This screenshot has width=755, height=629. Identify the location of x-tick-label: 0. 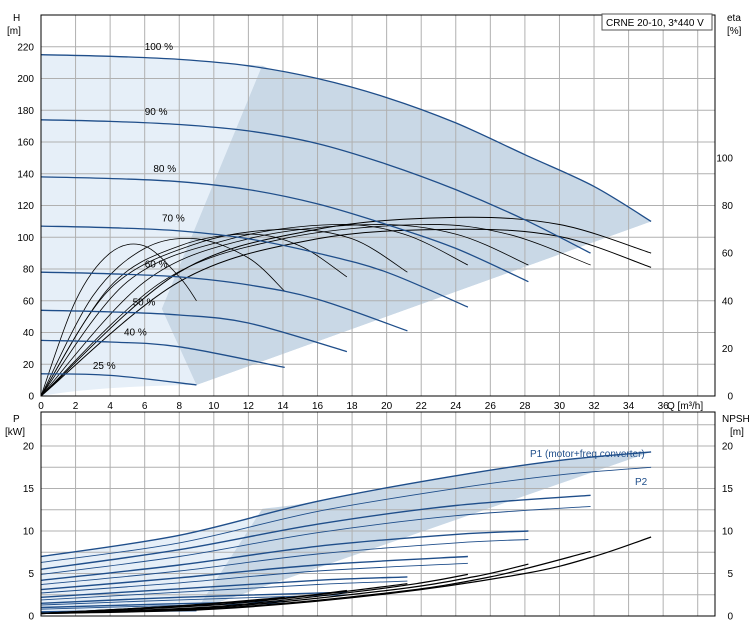
(41, 406).